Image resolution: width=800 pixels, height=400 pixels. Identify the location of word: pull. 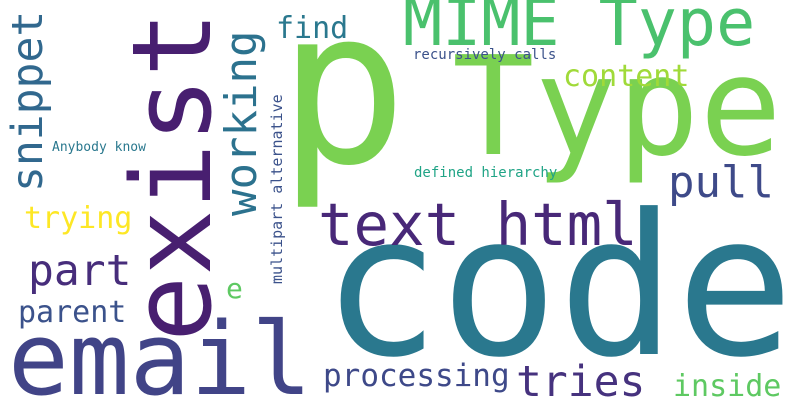
(721, 182).